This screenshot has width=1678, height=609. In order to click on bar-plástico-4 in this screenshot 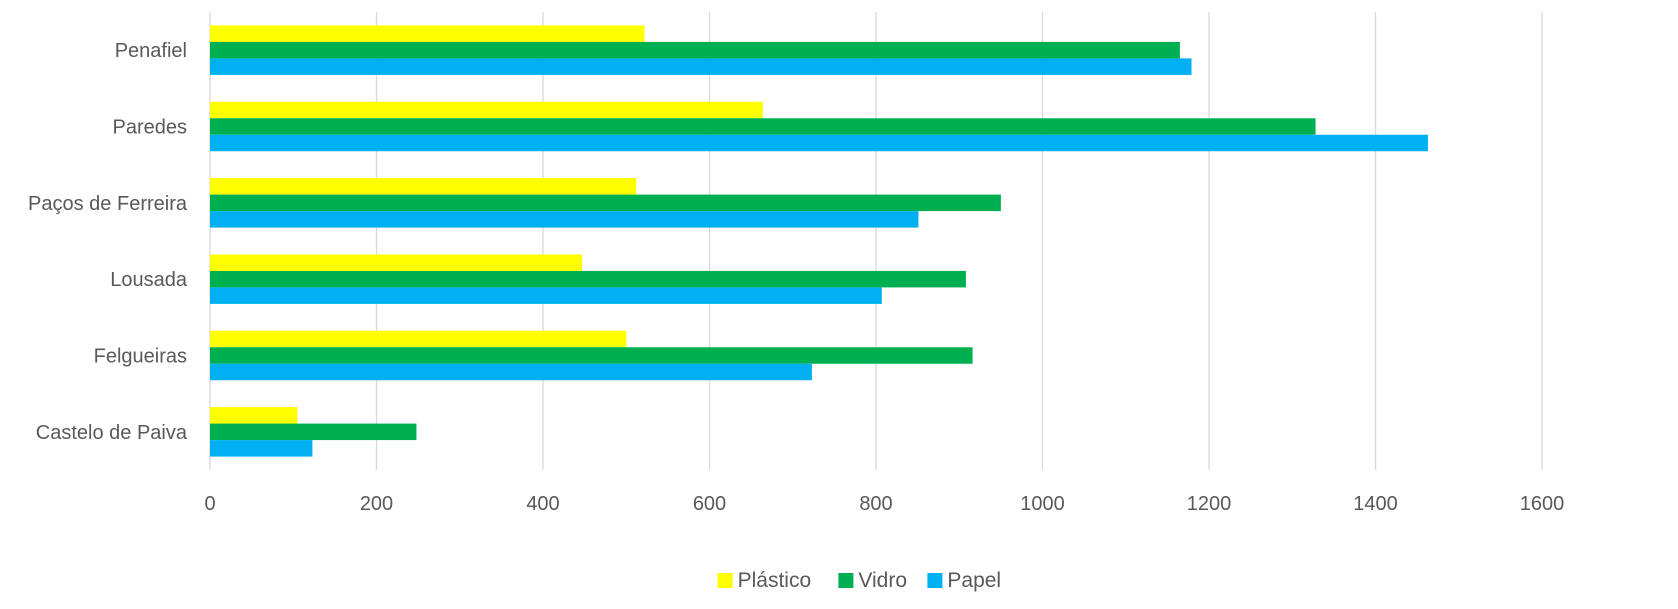, I will do `click(418, 339)`.